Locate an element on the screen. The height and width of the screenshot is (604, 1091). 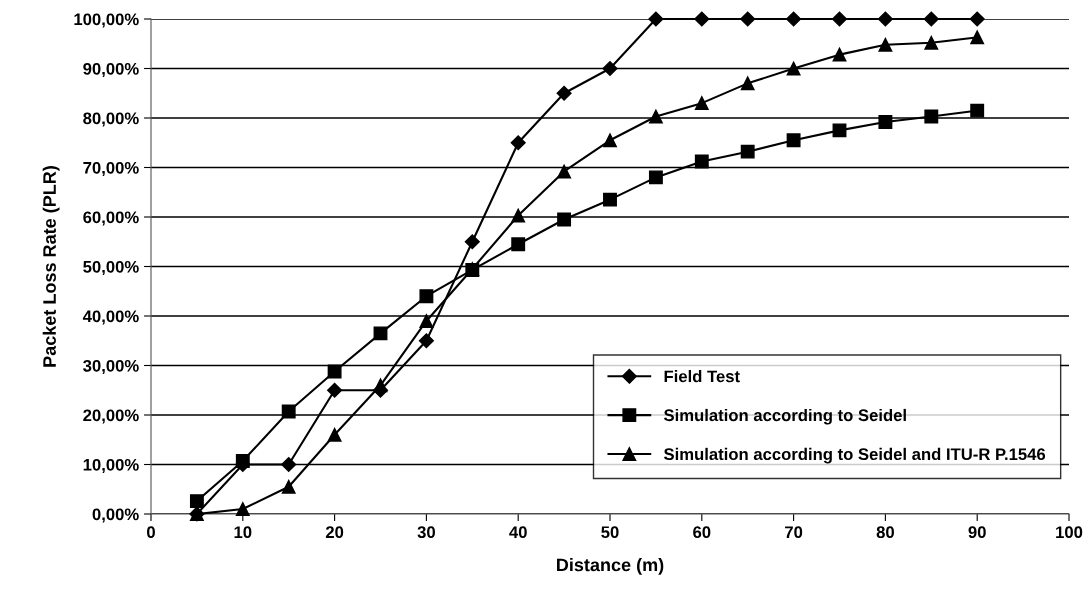
y-tick-label: 20,00% is located at coordinates (111, 416).